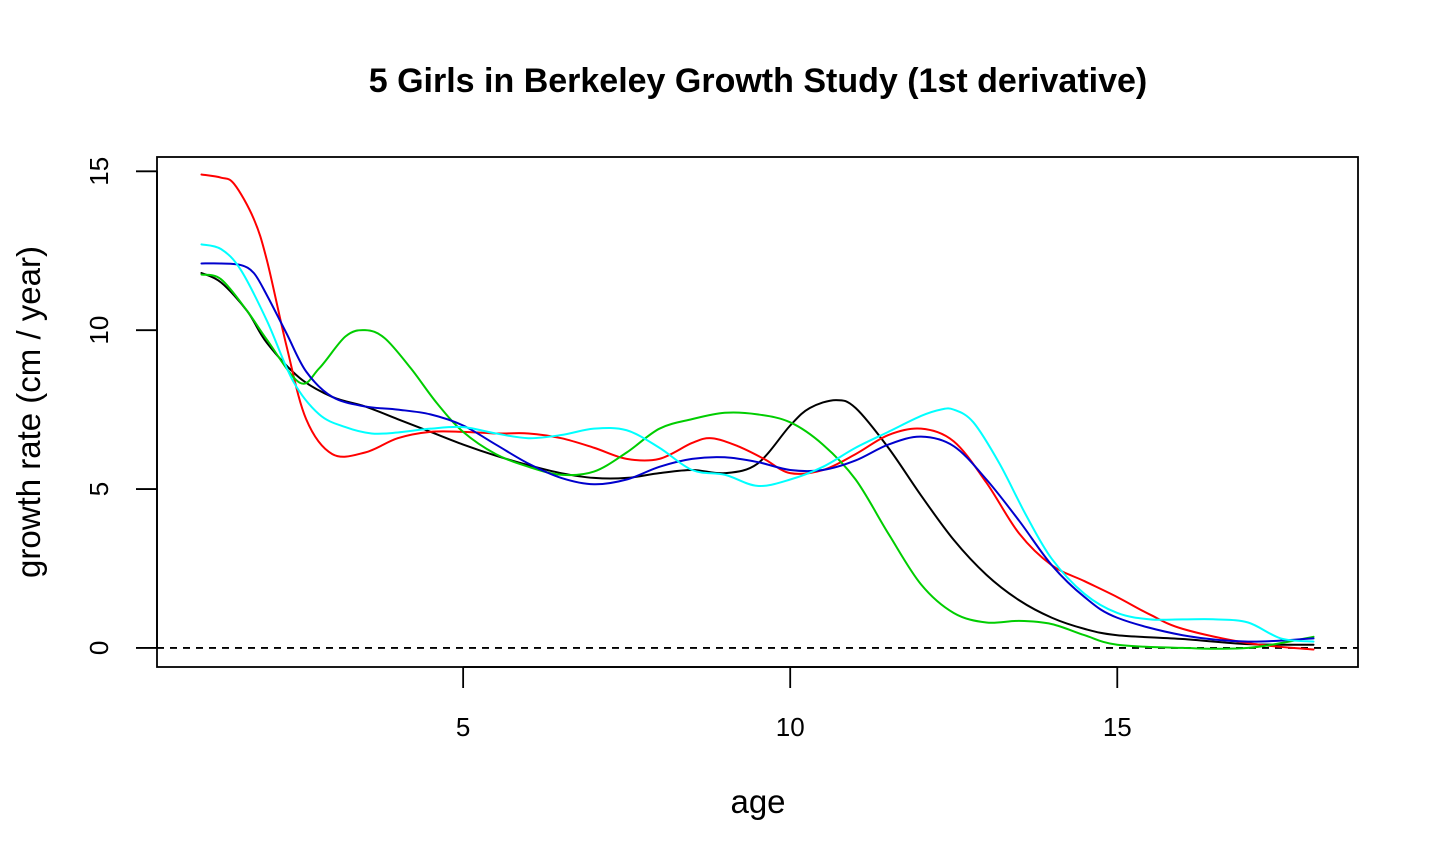 The image size is (1440, 864). What do you see at coordinates (99, 171) in the screenshot?
I see `y-tick-label: 15` at bounding box center [99, 171].